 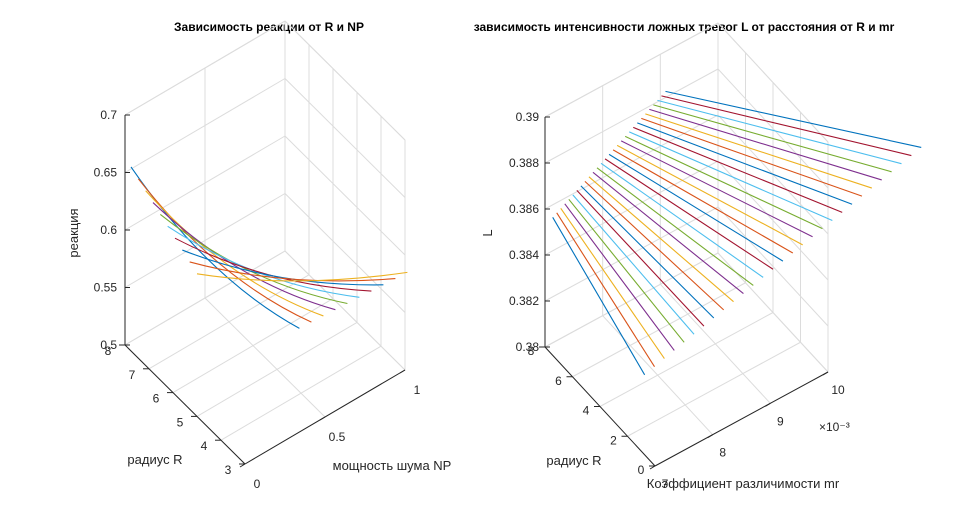 What do you see at coordinates (185, 404) in the screenshot?
I see `left-y-axis` at bounding box center [185, 404].